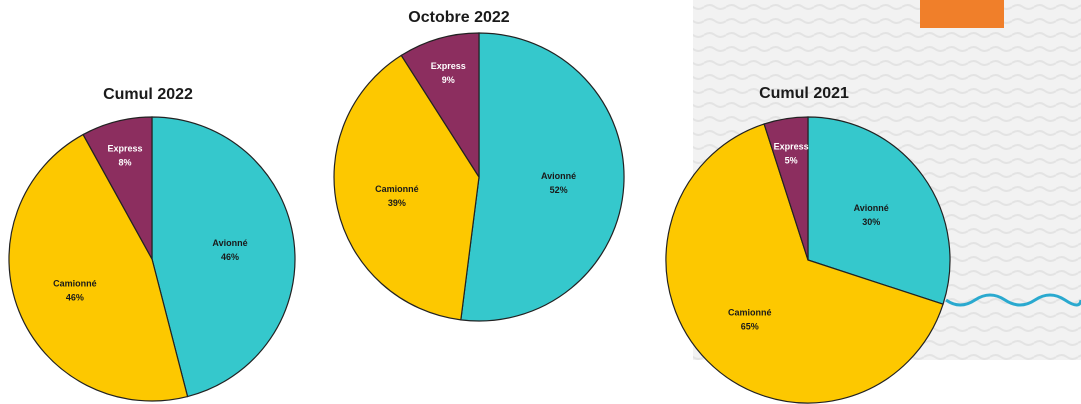 This screenshot has width=1081, height=404. Describe the element at coordinates (871, 222) in the screenshot. I see `slice-percent-label: 30%` at that location.